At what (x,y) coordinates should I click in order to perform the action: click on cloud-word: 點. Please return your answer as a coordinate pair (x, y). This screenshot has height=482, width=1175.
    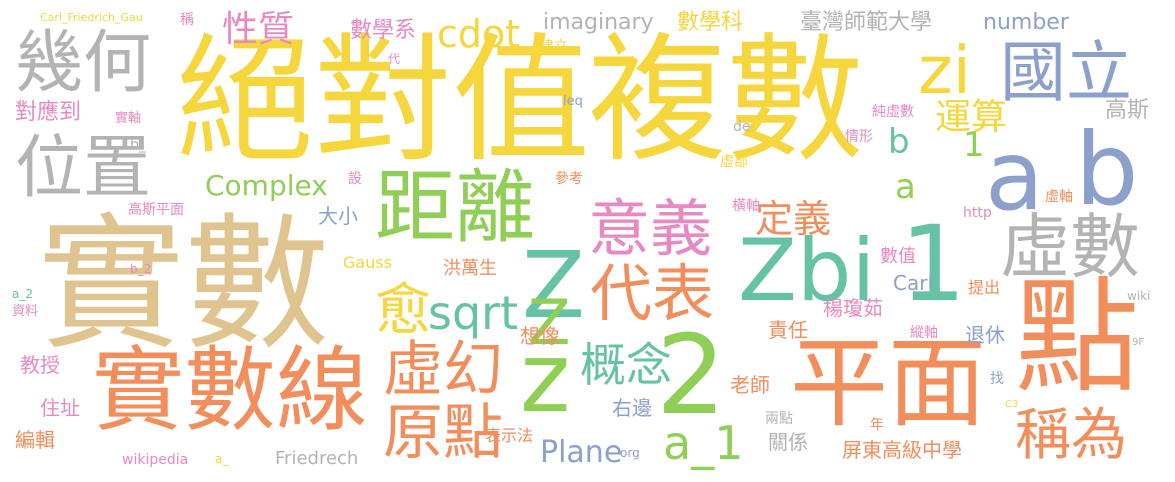
    Looking at the image, I should click on (1077, 338).